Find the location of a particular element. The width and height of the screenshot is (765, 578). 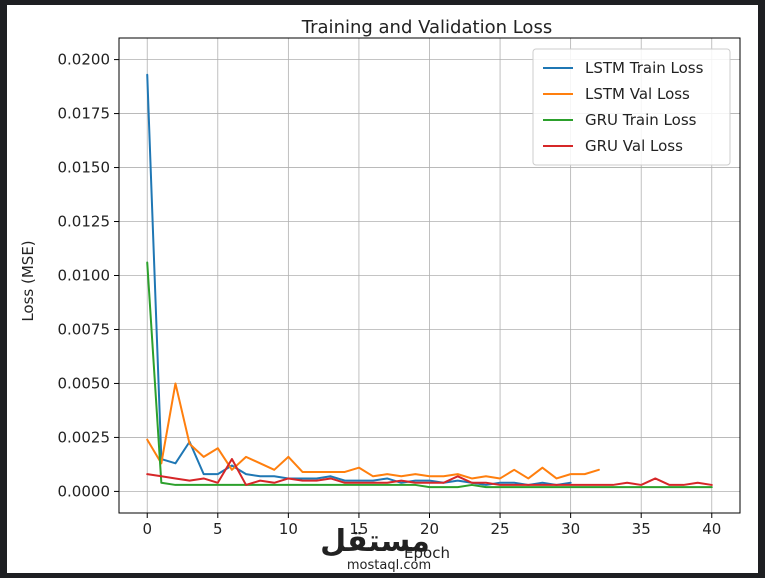

x-tick-label: 25 is located at coordinates (500, 529).